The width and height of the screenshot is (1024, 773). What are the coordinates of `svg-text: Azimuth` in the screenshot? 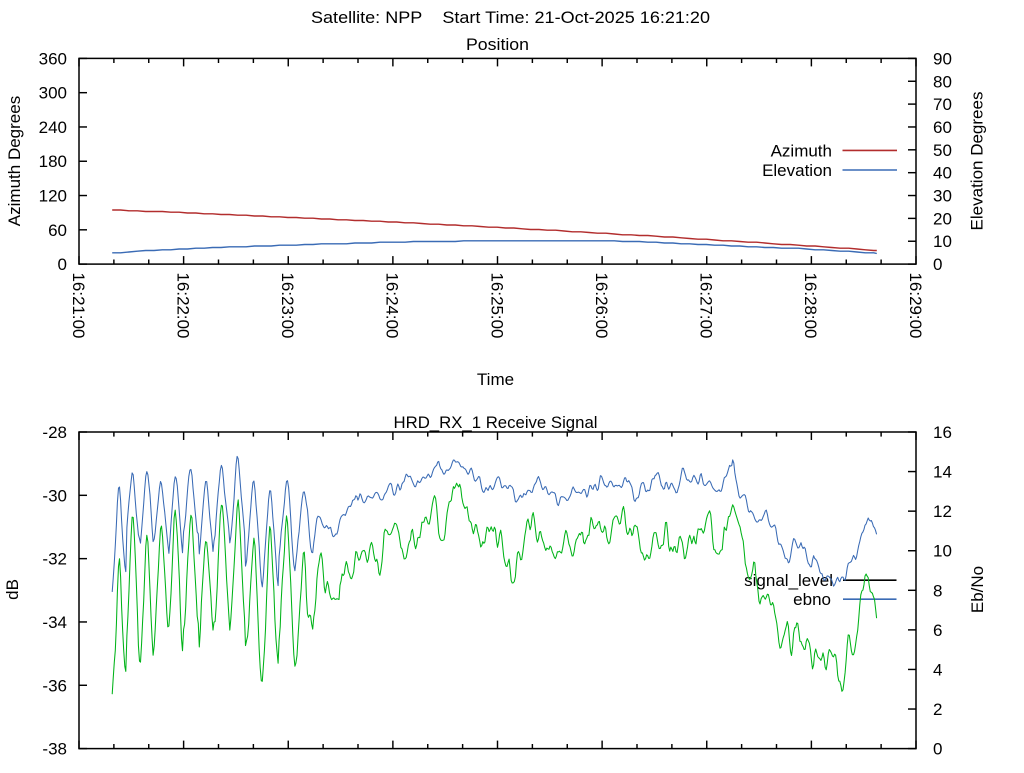 It's located at (801, 150).